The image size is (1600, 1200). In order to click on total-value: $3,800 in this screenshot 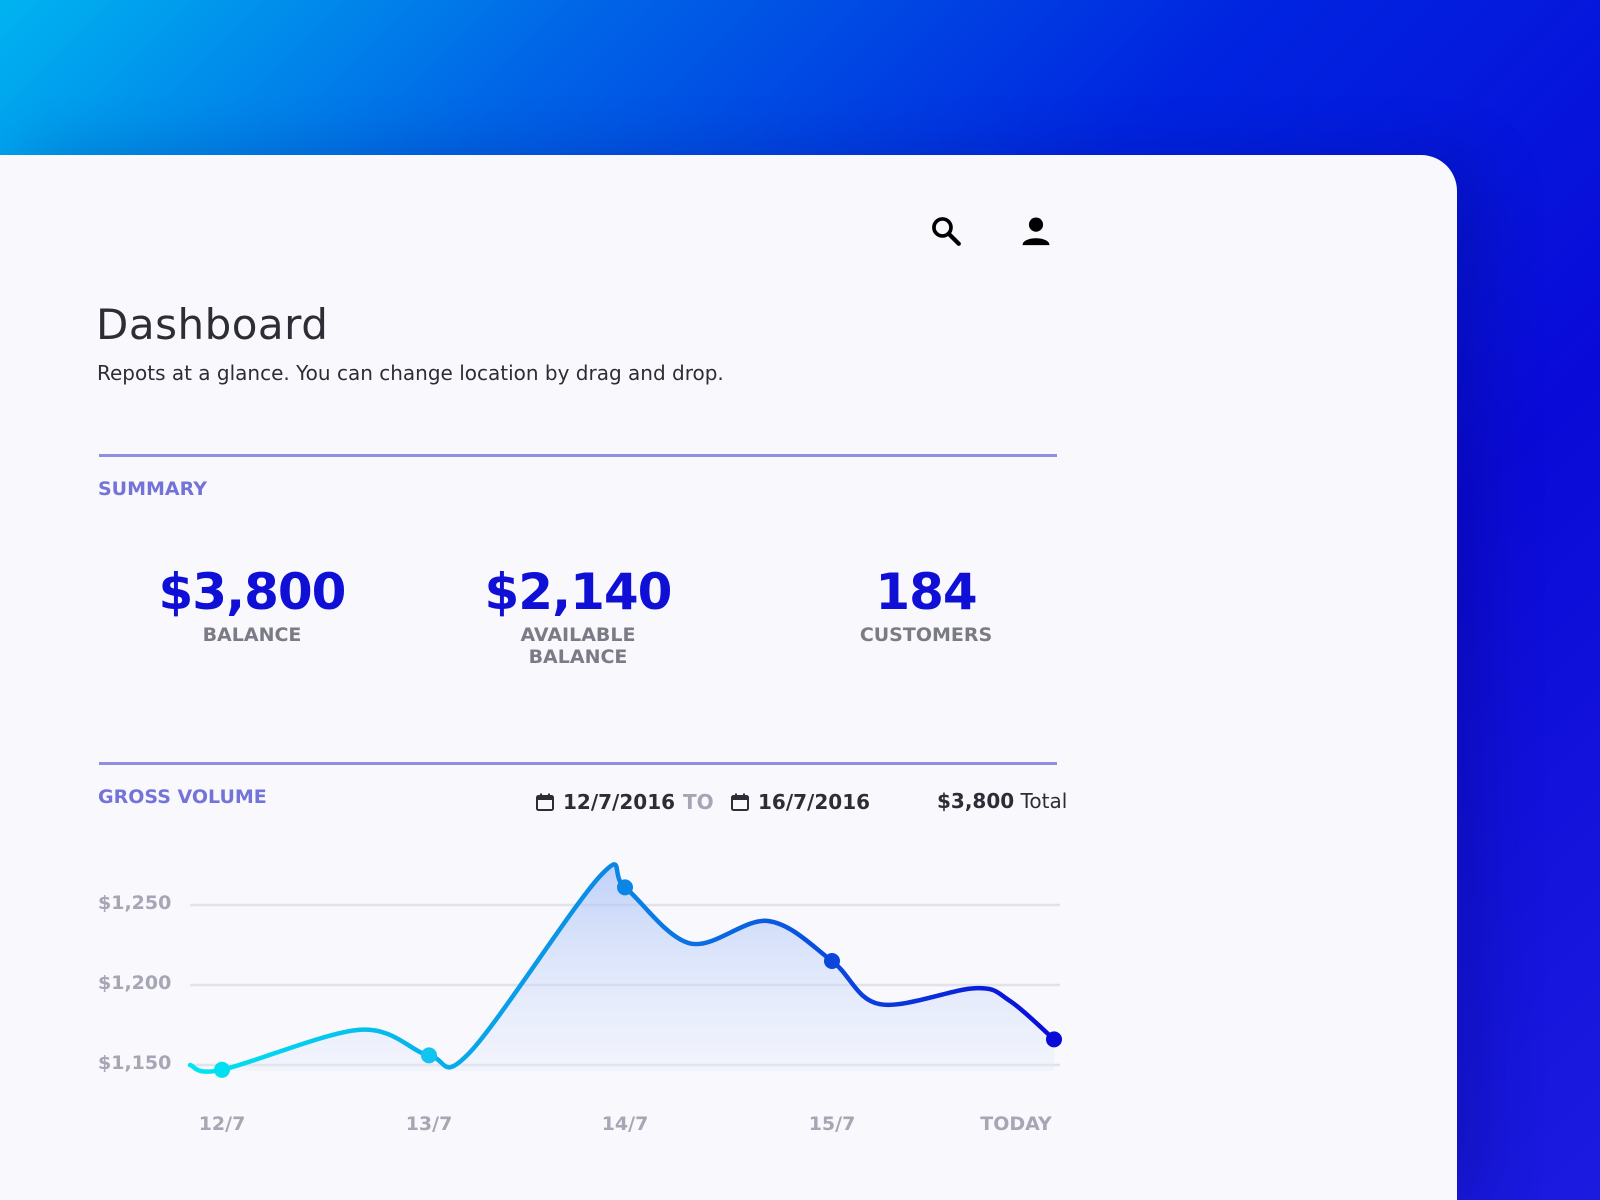, I will do `click(976, 801)`.